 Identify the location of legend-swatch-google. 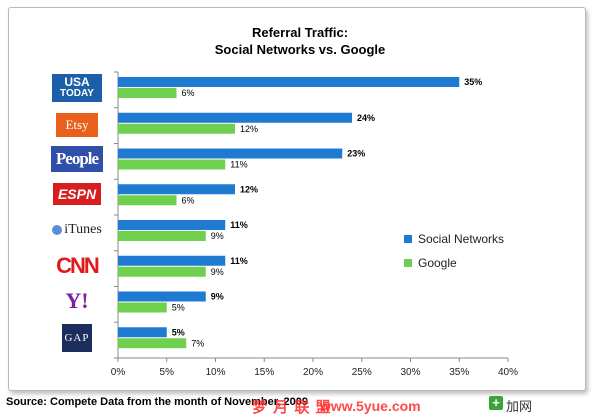
(408, 263).